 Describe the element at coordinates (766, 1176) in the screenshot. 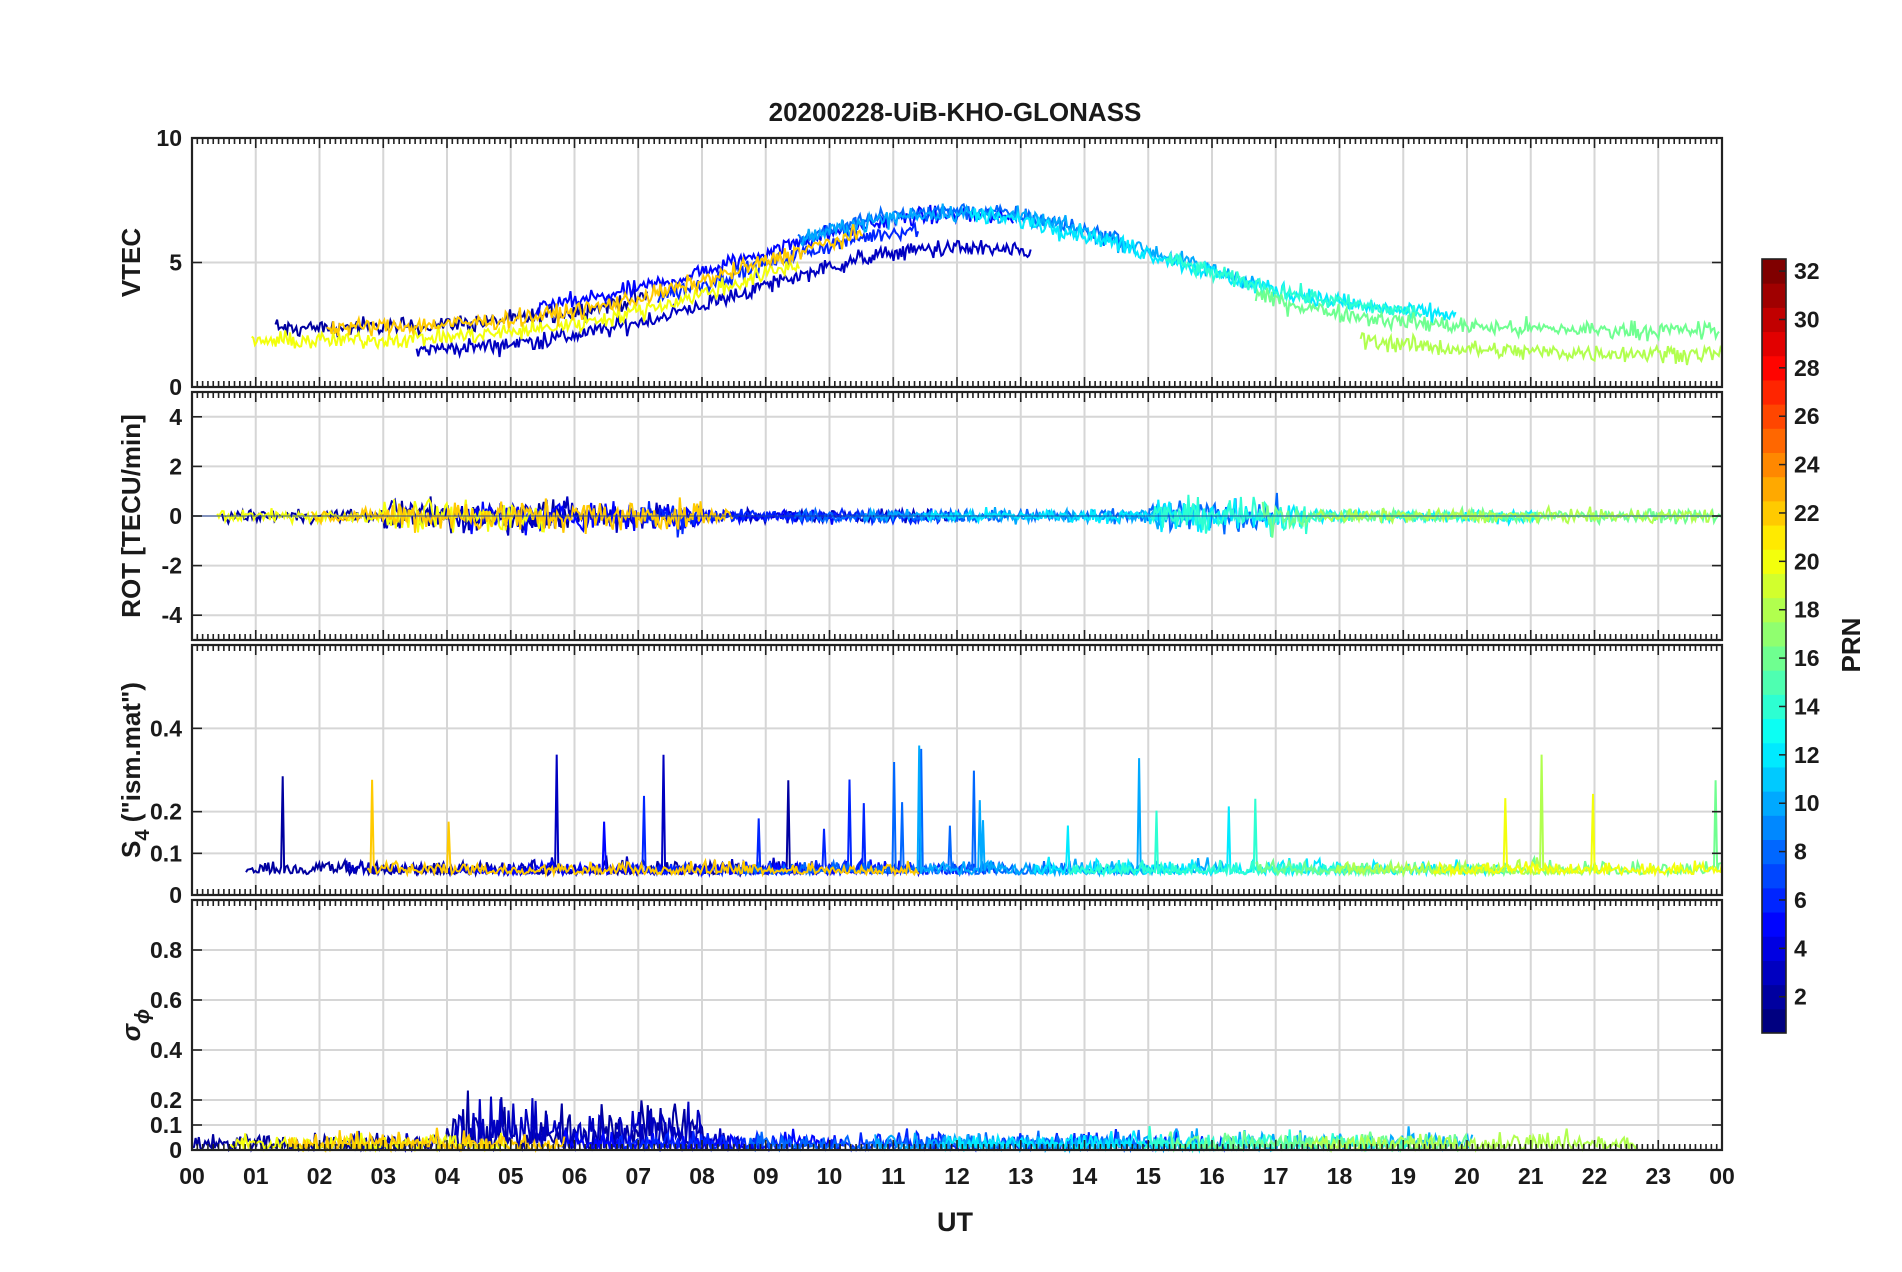

I see `x-tick-label: 09` at that location.